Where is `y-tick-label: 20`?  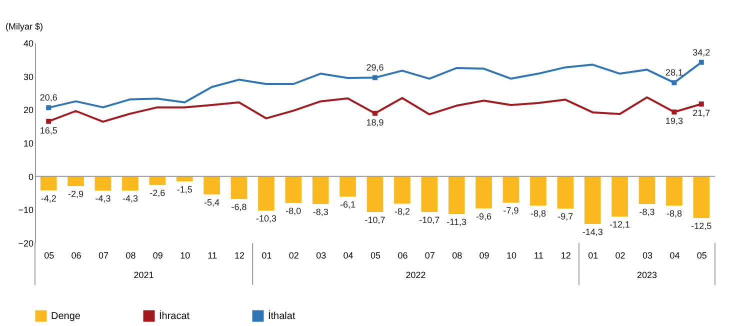 y-tick-label: 20 is located at coordinates (28, 110).